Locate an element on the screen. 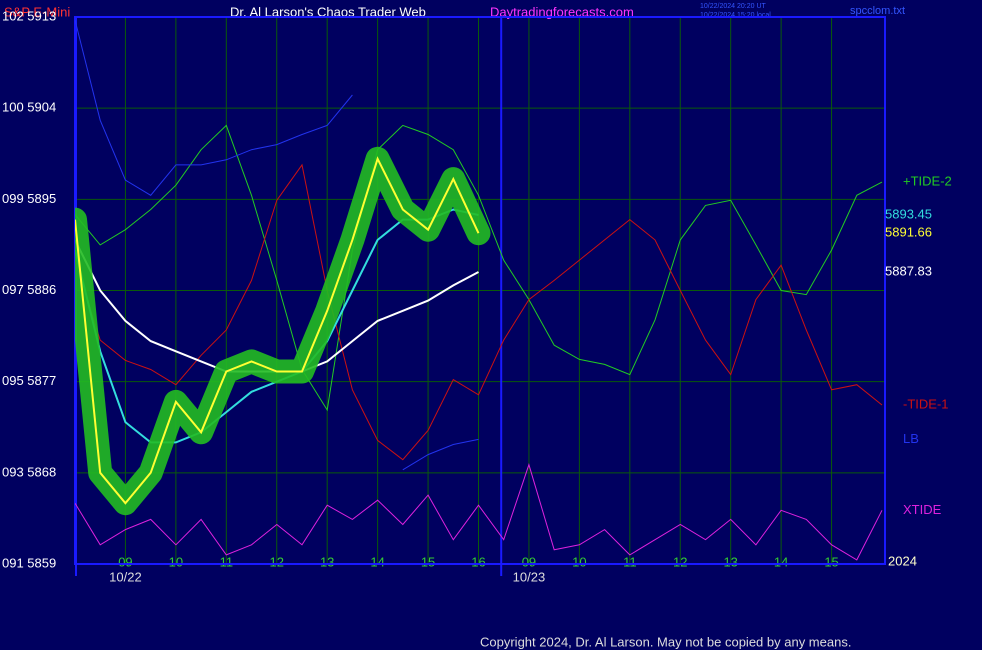 The height and width of the screenshot is (650, 982). value-label: 5891.66 is located at coordinates (908, 232).